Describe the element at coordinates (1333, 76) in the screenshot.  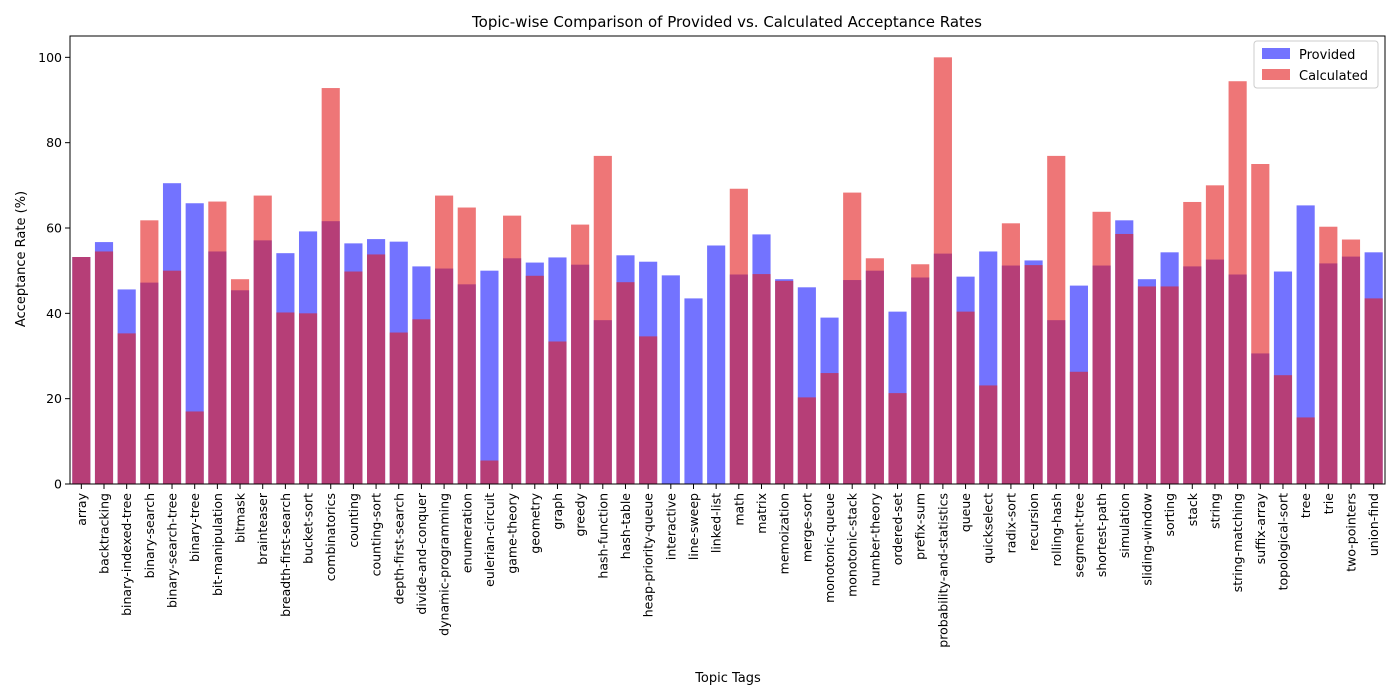
I see `legend-label-calculated: Calculated` at that location.